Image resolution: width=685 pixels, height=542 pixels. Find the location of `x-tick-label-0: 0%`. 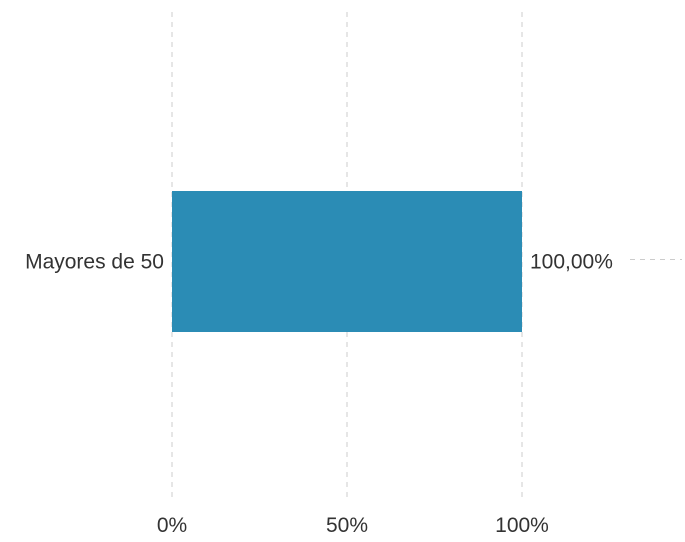

x-tick-label-0: 0% is located at coordinates (172, 525).